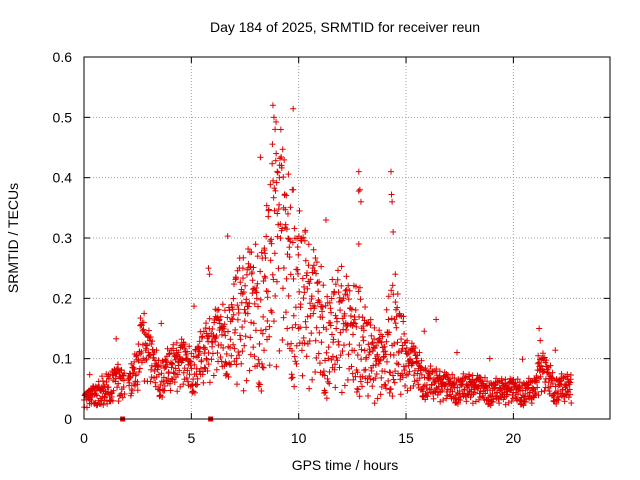  Describe the element at coordinates (63, 117) in the screenshot. I see `y-tick-label: 0.5` at that location.